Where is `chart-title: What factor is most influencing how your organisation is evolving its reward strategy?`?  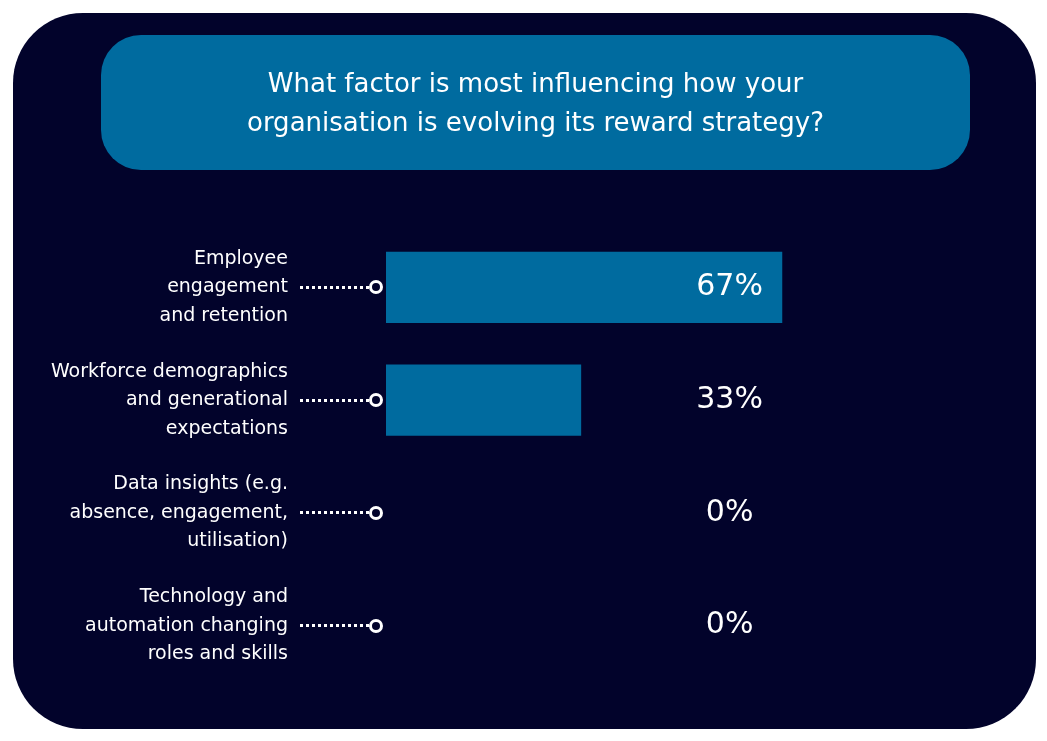
chart-title: What factor is most influencing how your organisation is evolving its reward strategy? is located at coordinates (535, 102).